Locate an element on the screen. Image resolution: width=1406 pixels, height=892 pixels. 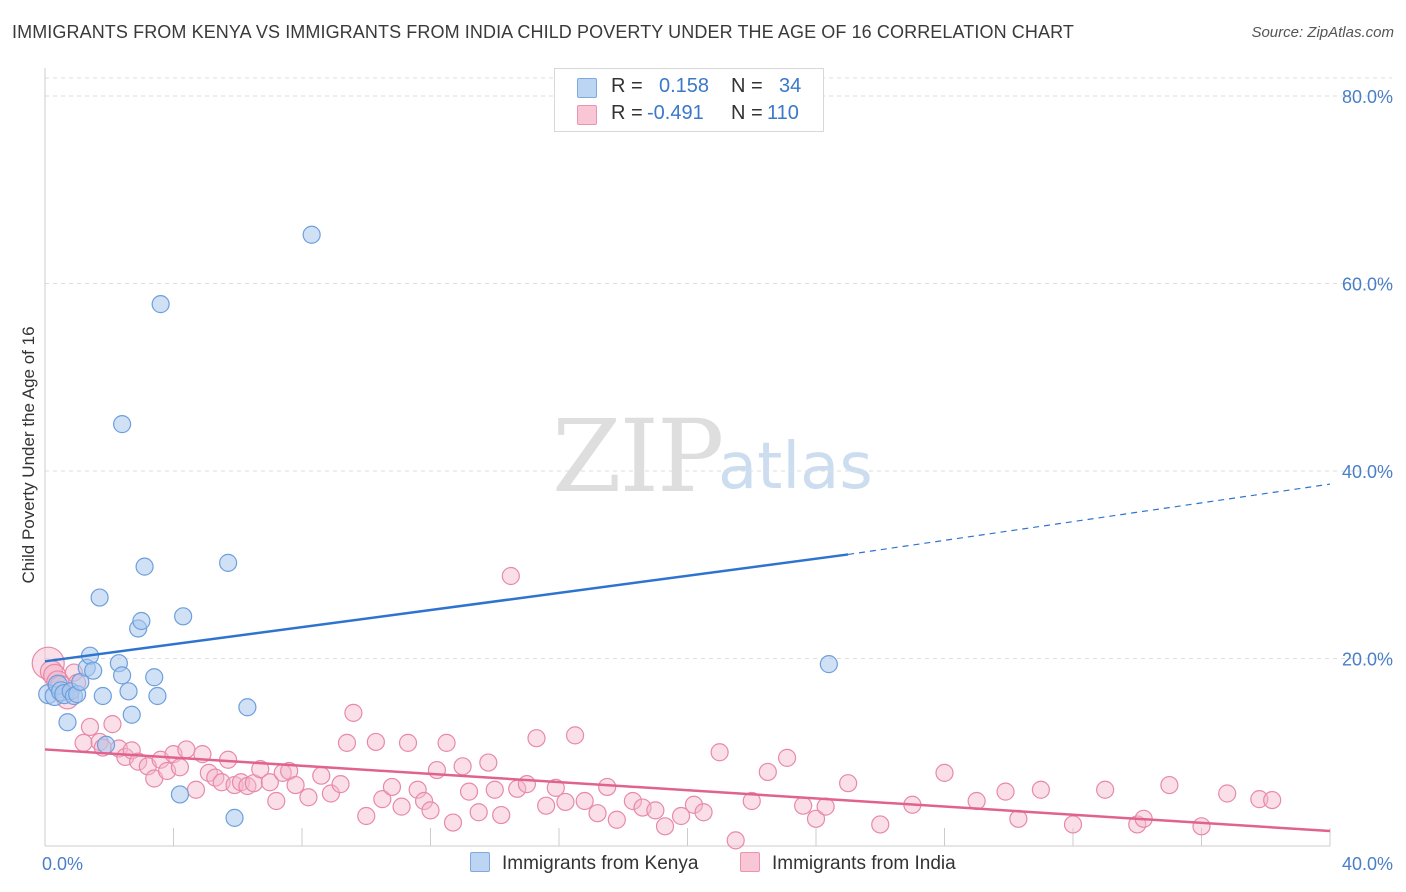
kenya-n-label: N = is located at coordinates (747, 86).